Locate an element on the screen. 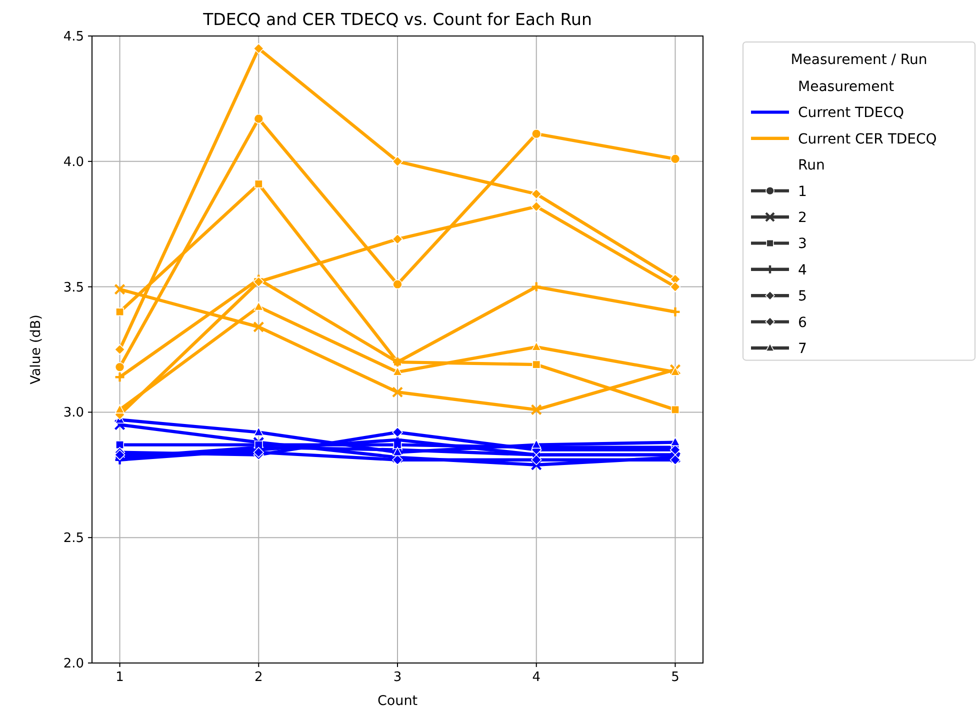 The width and height of the screenshot is (978, 717). text: 4 is located at coordinates (802, 270).